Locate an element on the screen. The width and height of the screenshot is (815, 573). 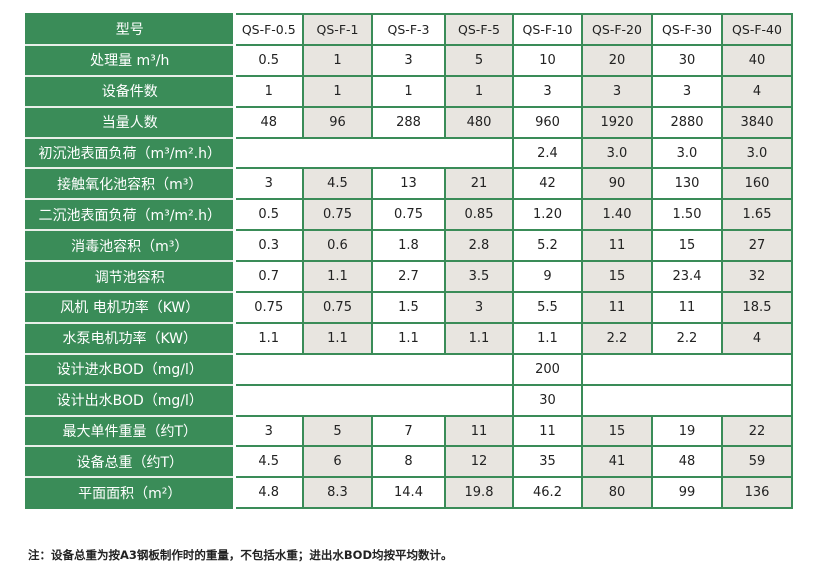
table-row: 调节池容积 0.7 1.1 2.7 3.5 9 15 23.4 32 is located at coordinates (409, 277).